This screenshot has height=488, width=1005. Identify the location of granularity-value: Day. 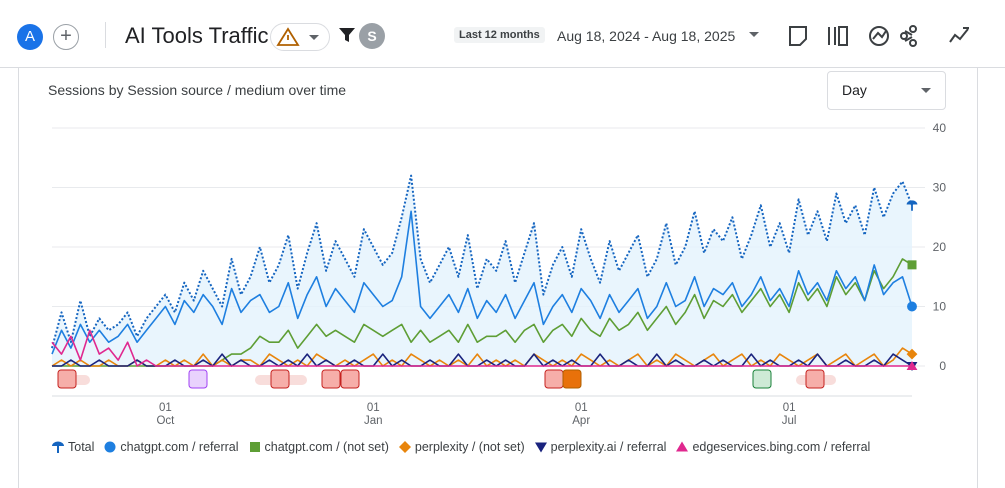
(854, 90).